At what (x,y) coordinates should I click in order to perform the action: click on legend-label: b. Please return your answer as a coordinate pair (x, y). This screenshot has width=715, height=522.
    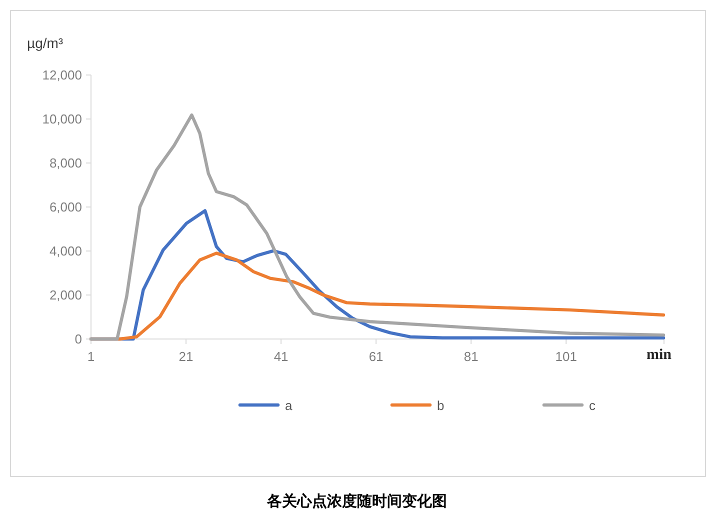
    Looking at the image, I should click on (440, 405).